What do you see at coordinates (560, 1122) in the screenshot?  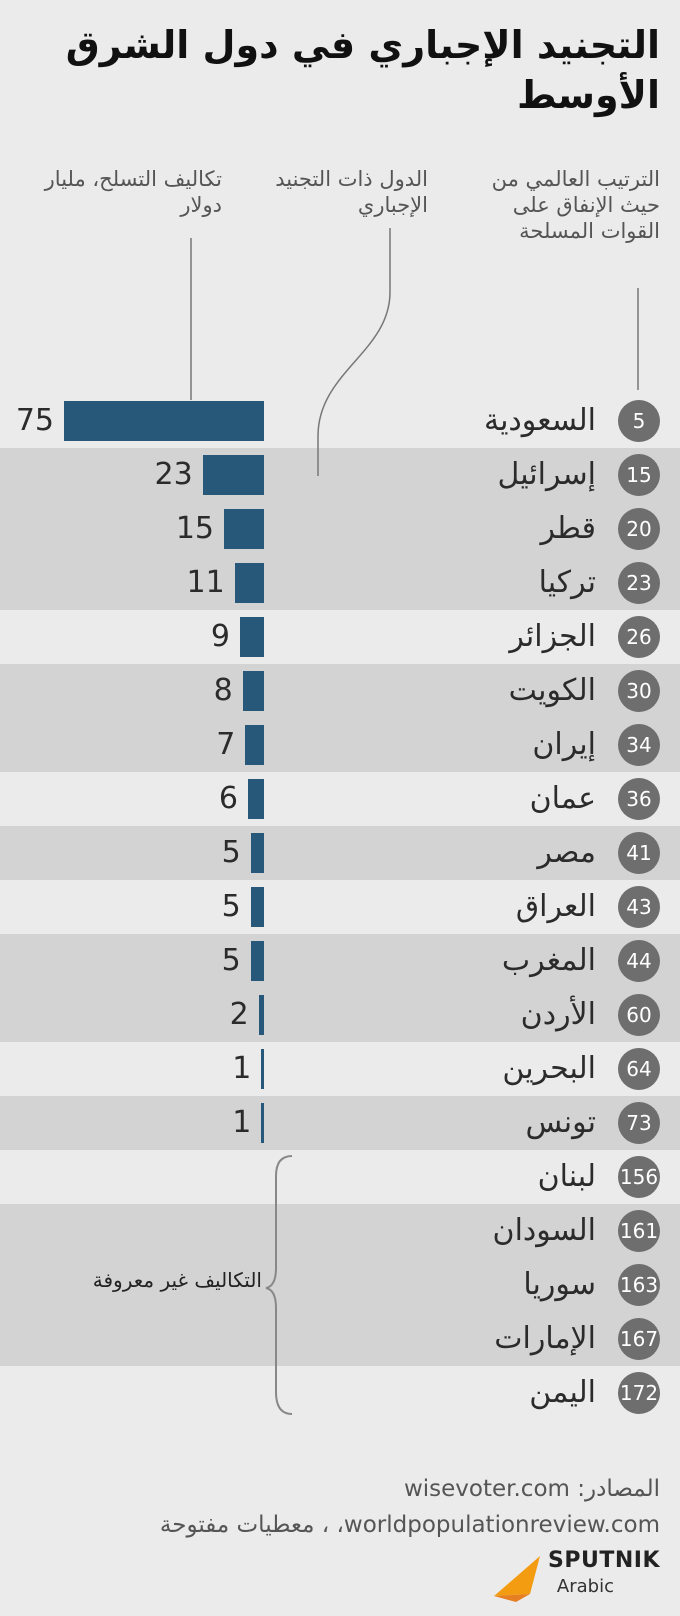 I see `country-label: تونس` at bounding box center [560, 1122].